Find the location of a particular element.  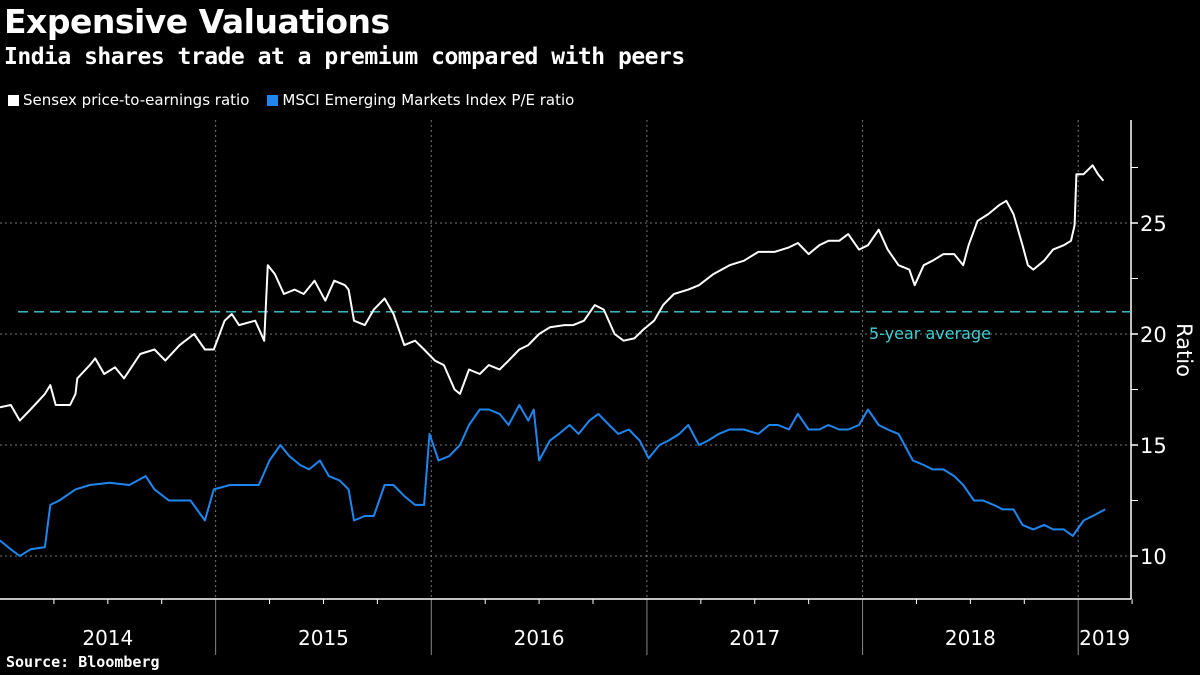

x-tick-label: 2014 is located at coordinates (107, 638).